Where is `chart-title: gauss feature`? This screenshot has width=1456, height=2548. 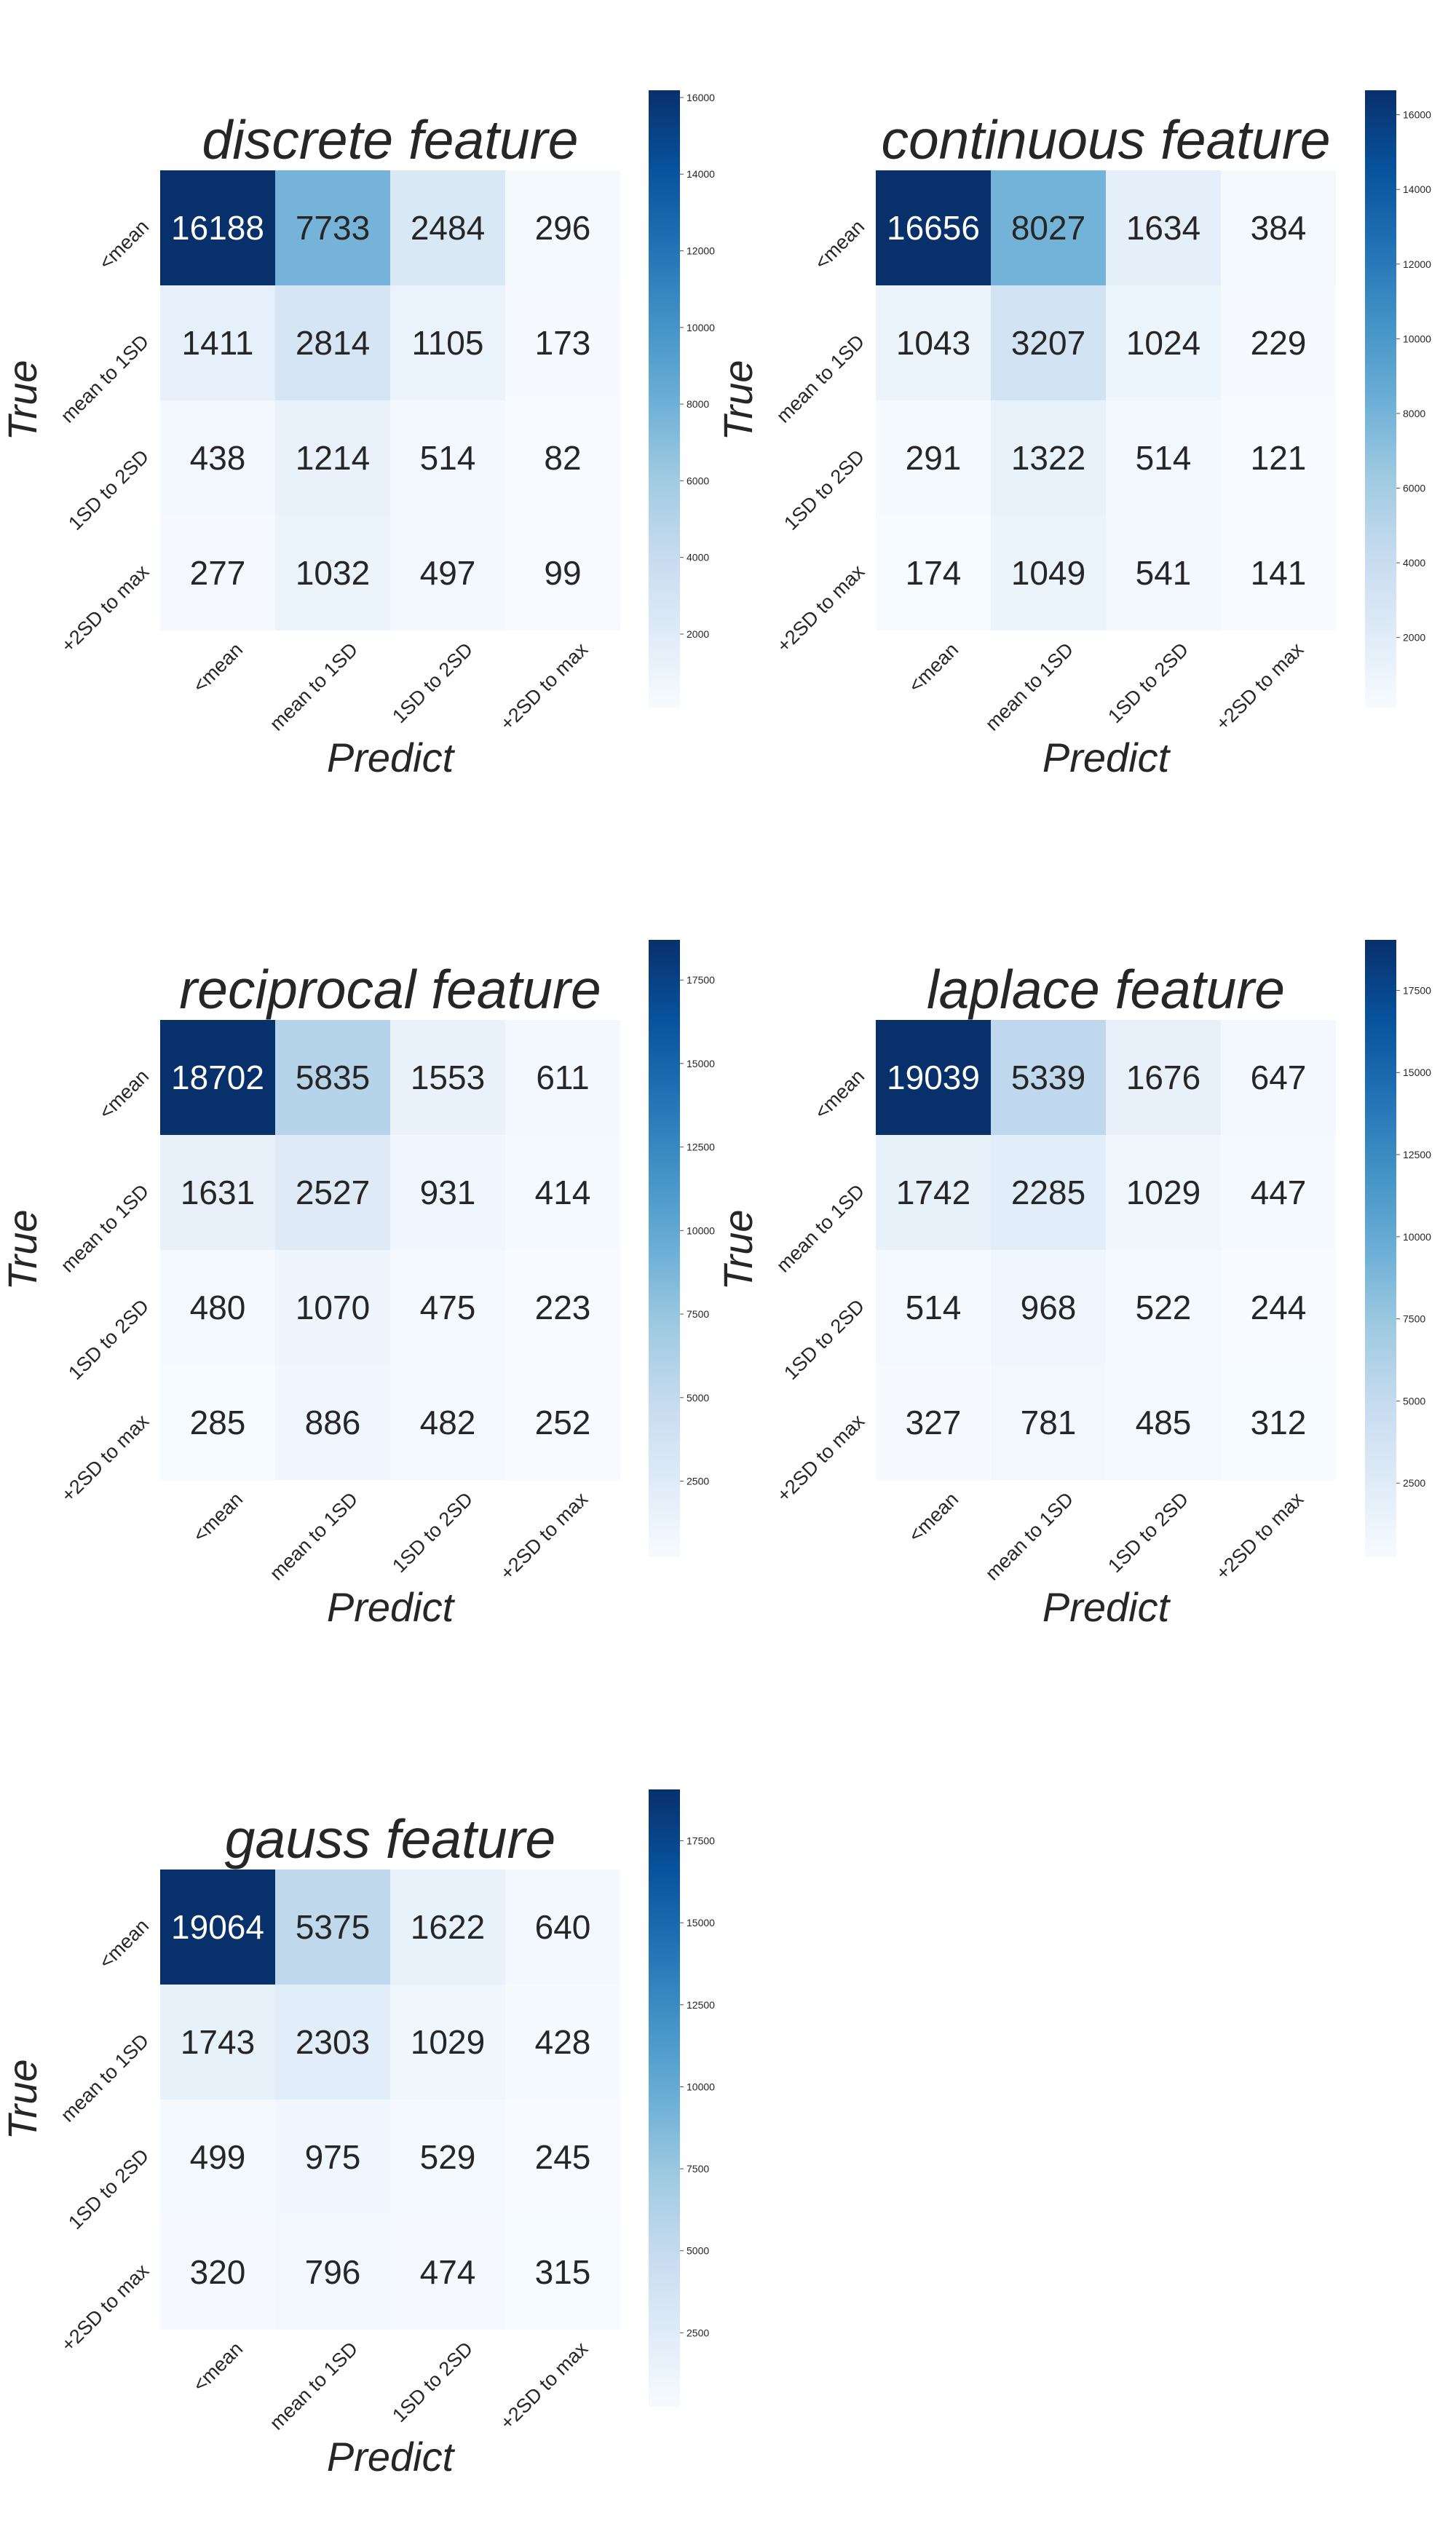
chart-title: gauss feature is located at coordinates (390, 1839).